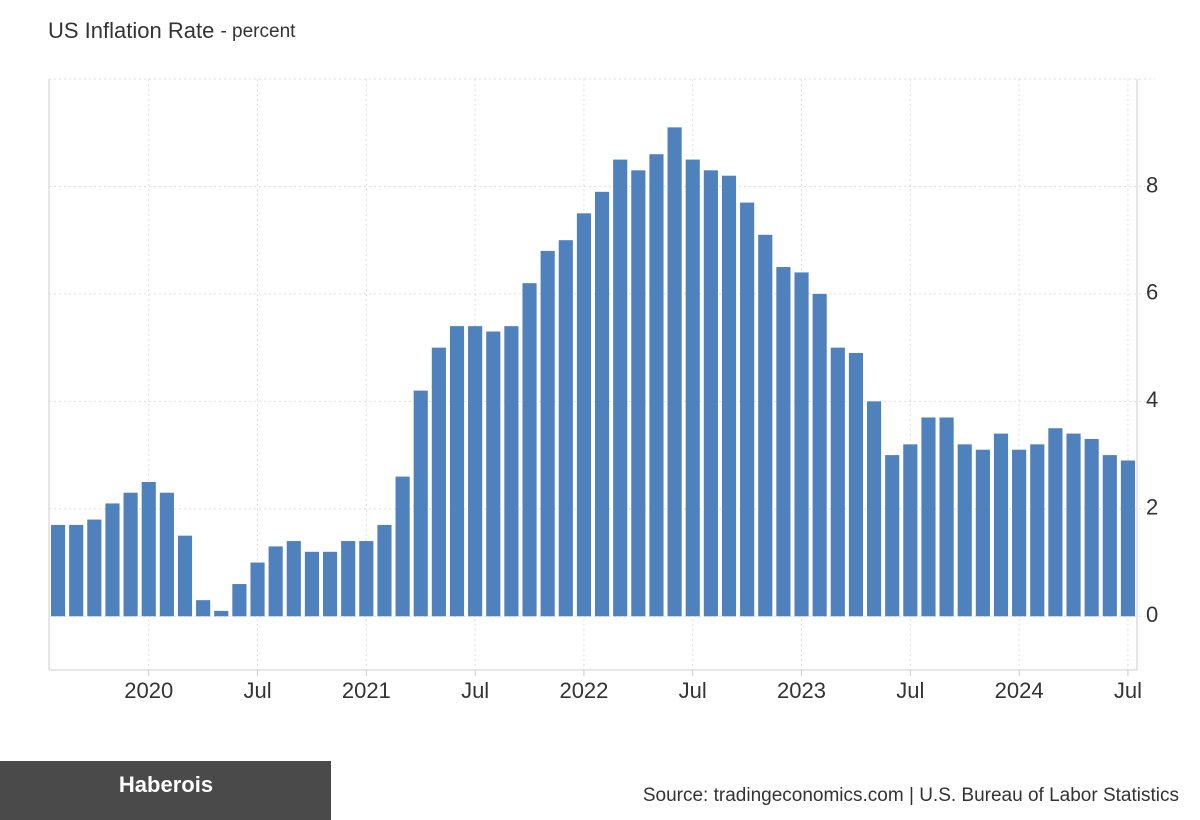 The image size is (1200, 820). I want to click on brand-box, so click(165, 790).